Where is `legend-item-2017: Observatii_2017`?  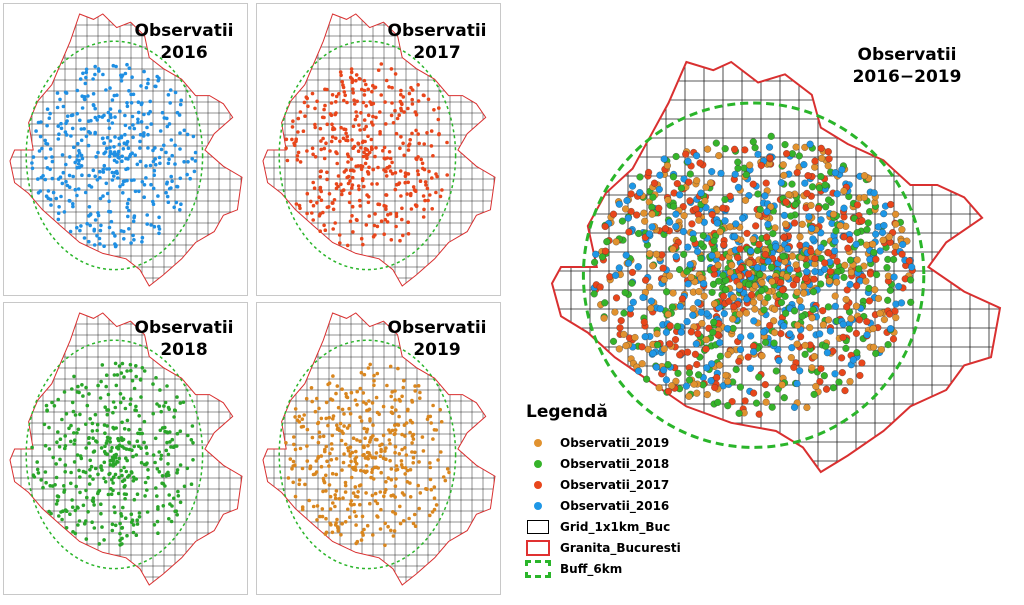
legend-item-2017: Observatii_2017 is located at coordinates (637, 484).